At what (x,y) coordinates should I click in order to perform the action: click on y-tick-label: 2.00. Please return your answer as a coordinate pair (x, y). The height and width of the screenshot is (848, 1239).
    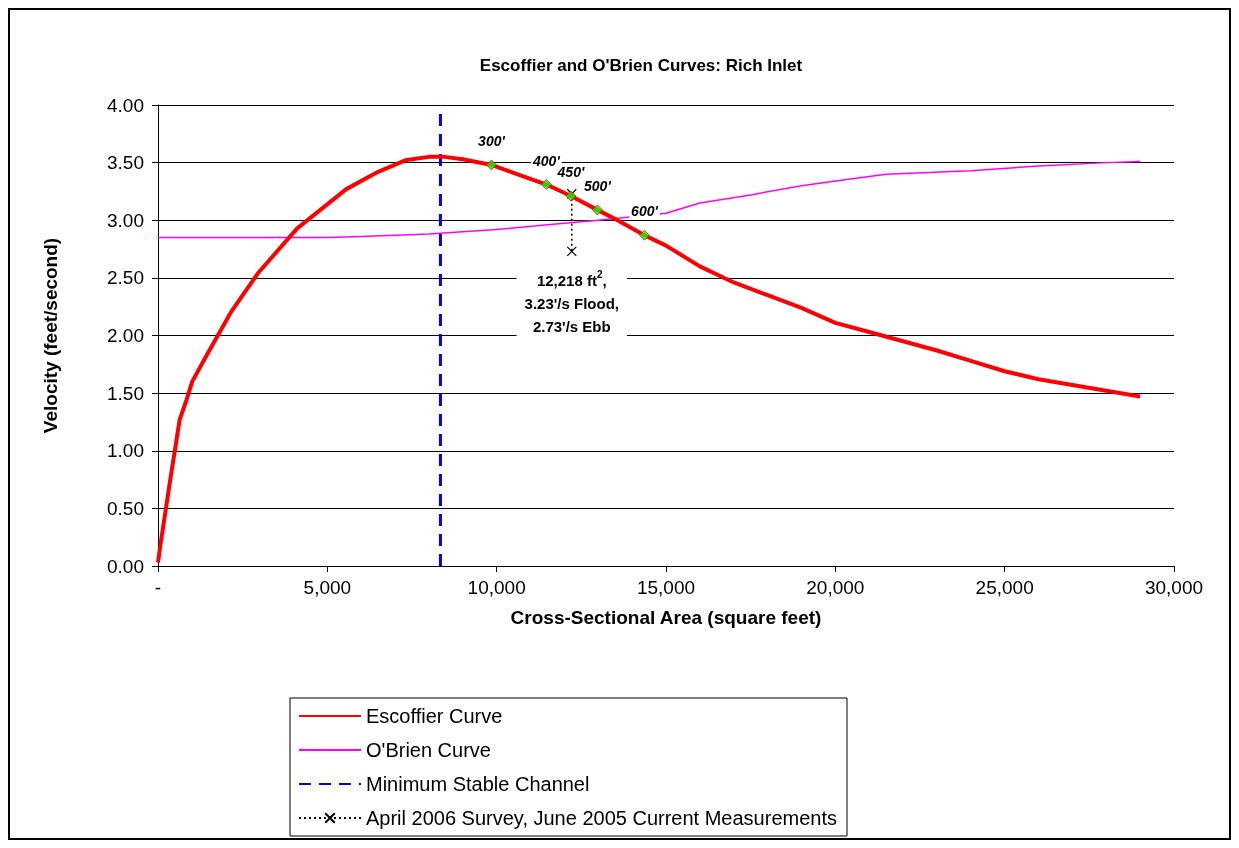
    Looking at the image, I should click on (125, 335).